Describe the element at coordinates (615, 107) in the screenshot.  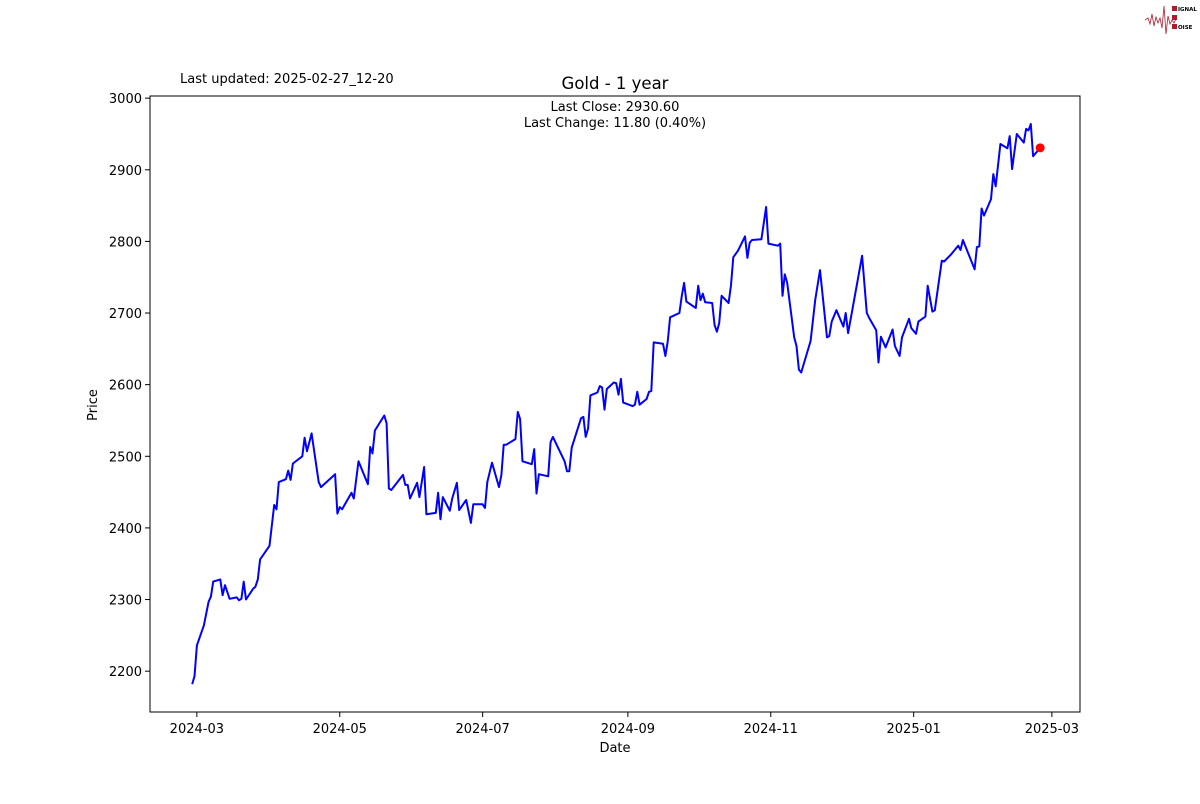
I see `last-close-annotation: Last Close: 2930.60` at that location.